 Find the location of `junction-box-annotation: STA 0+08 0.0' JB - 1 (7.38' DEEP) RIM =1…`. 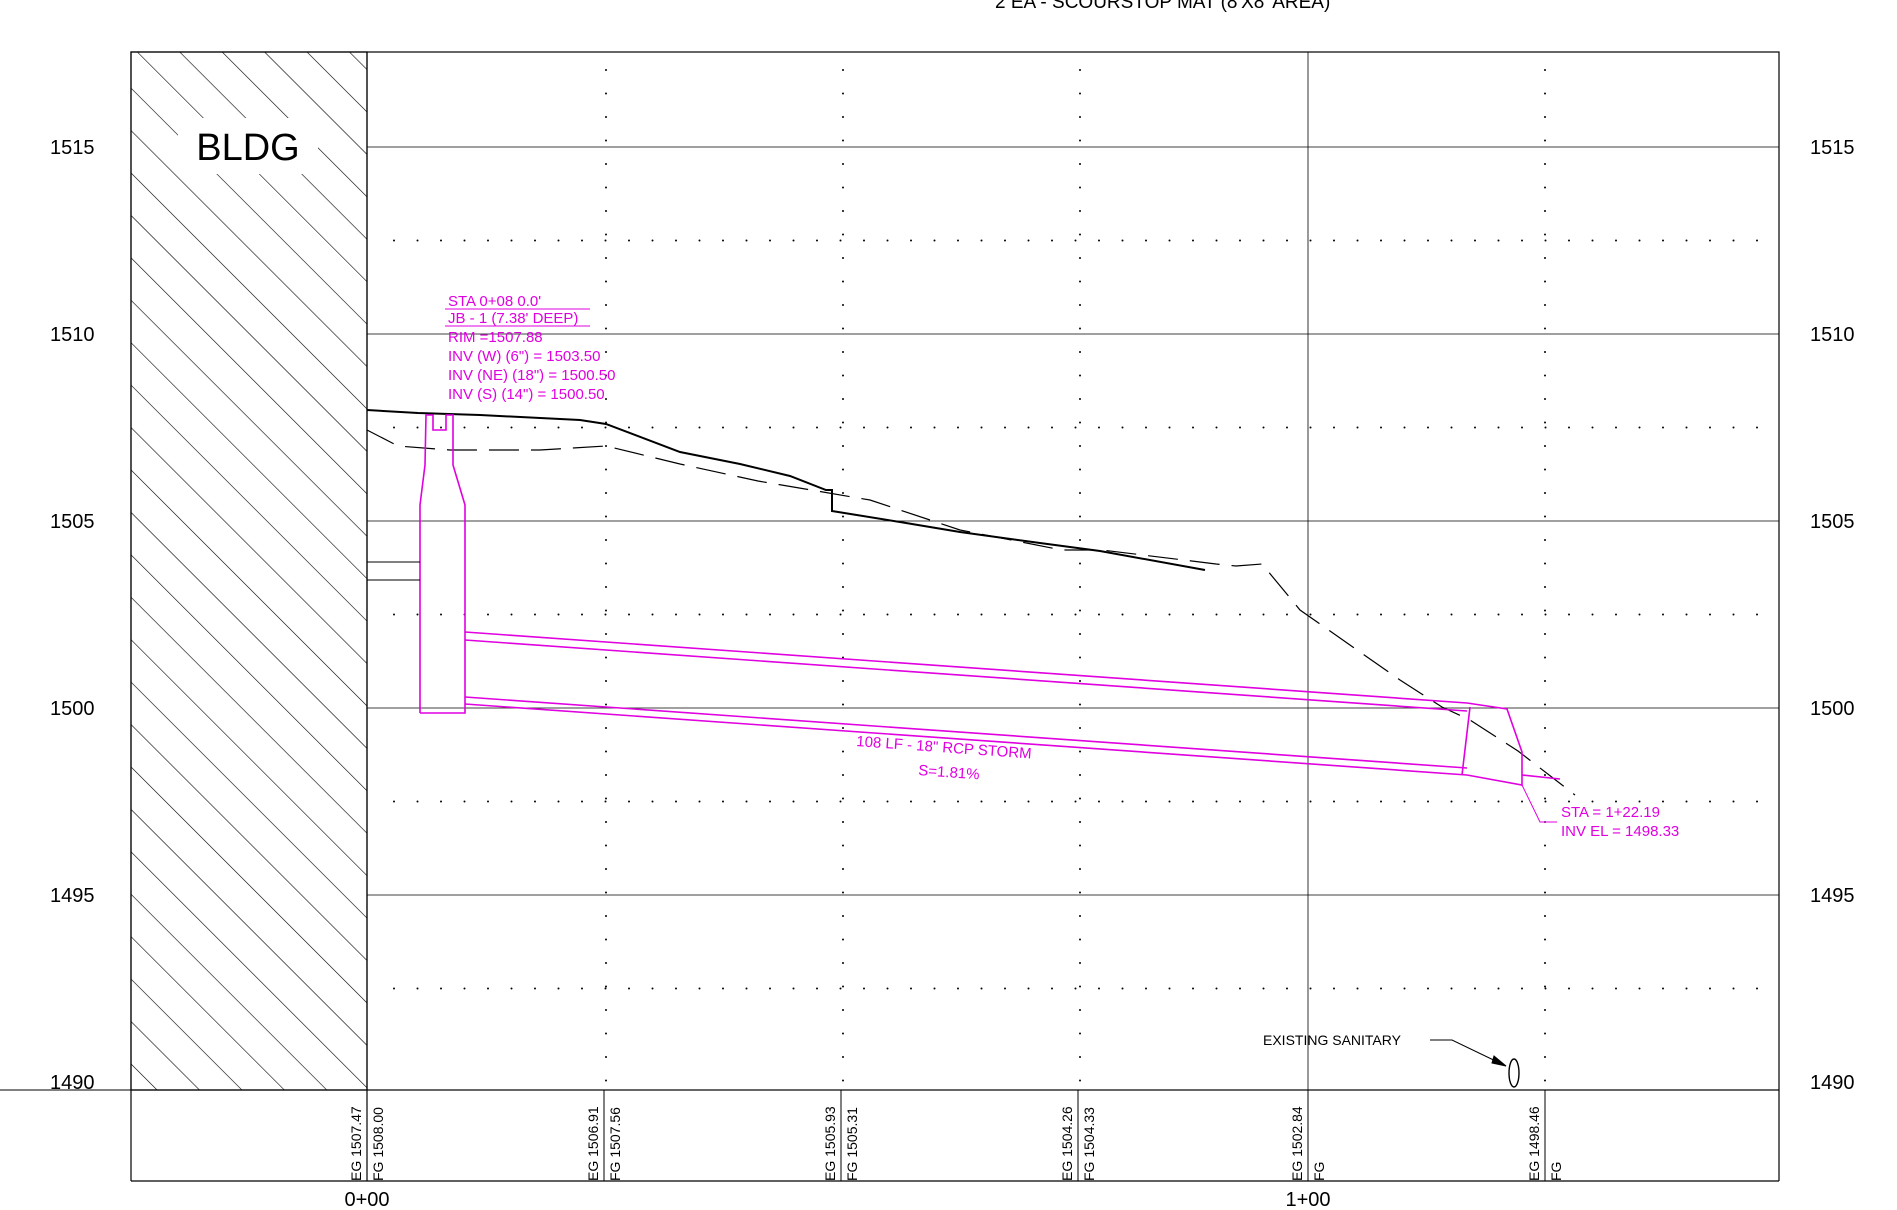

junction-box-annotation: STA 0+08 0.0' JB - 1 (7.38' DEEP) RIM =1… is located at coordinates (531, 348).